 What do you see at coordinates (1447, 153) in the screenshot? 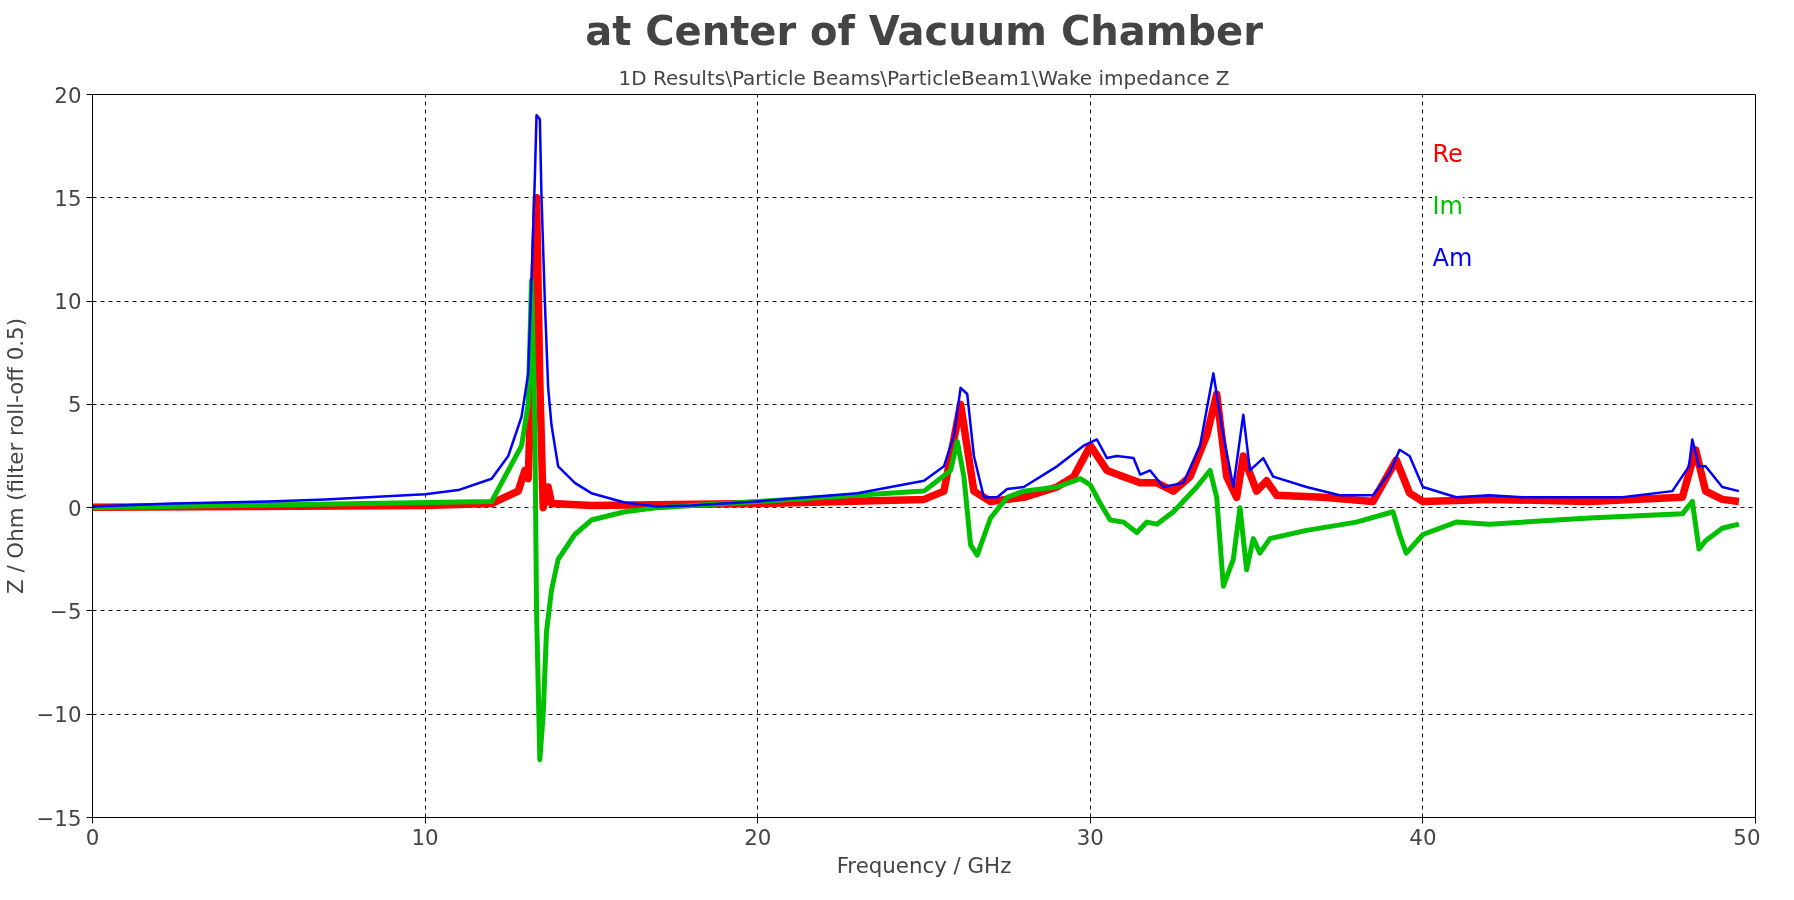
I see `text: Re` at bounding box center [1447, 153].